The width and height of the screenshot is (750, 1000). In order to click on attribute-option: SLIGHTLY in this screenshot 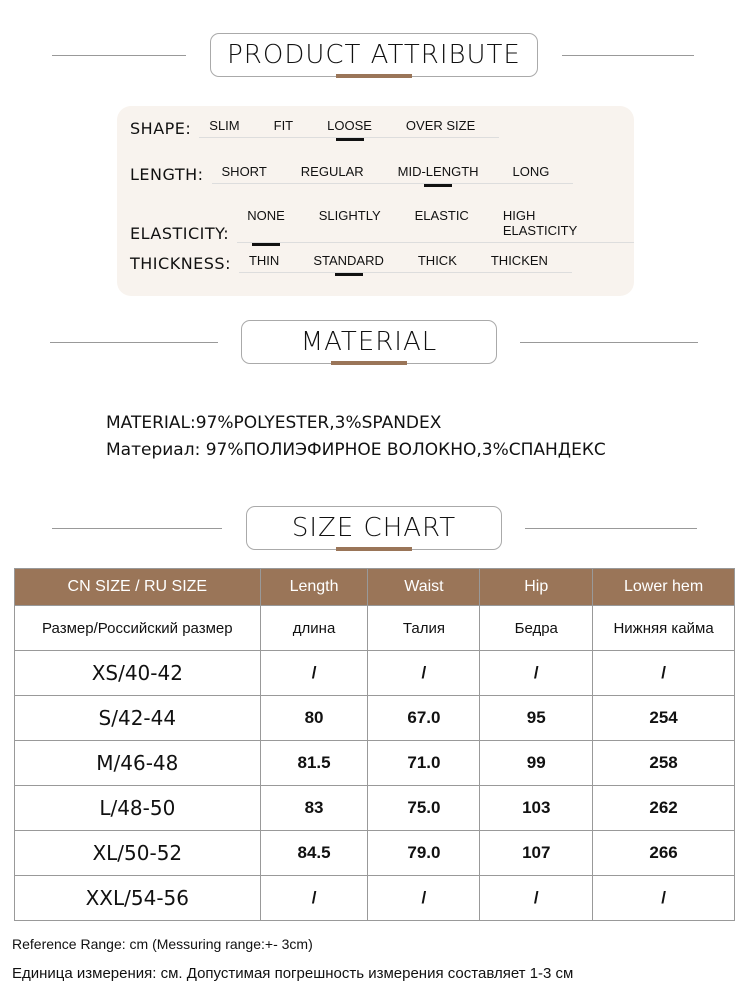, I will do `click(349, 215)`.